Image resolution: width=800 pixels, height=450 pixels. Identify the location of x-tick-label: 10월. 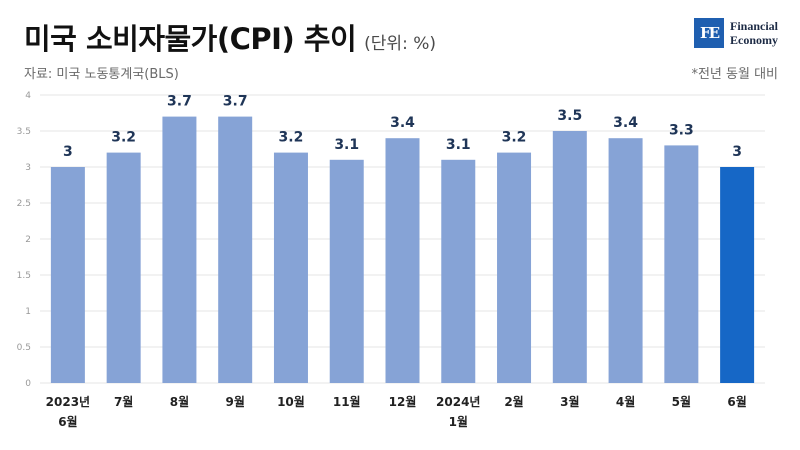
(291, 401).